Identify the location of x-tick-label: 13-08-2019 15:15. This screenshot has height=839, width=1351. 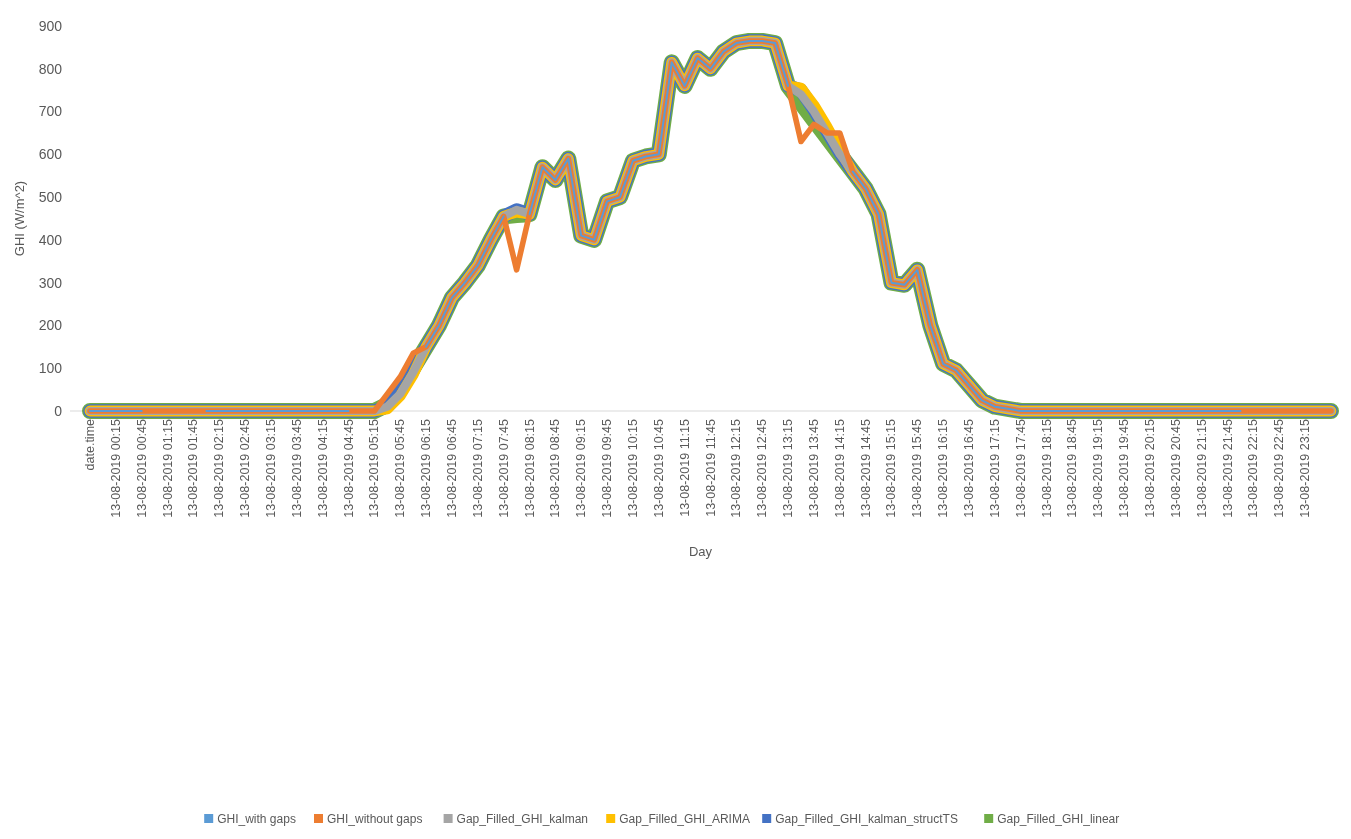
(891, 468).